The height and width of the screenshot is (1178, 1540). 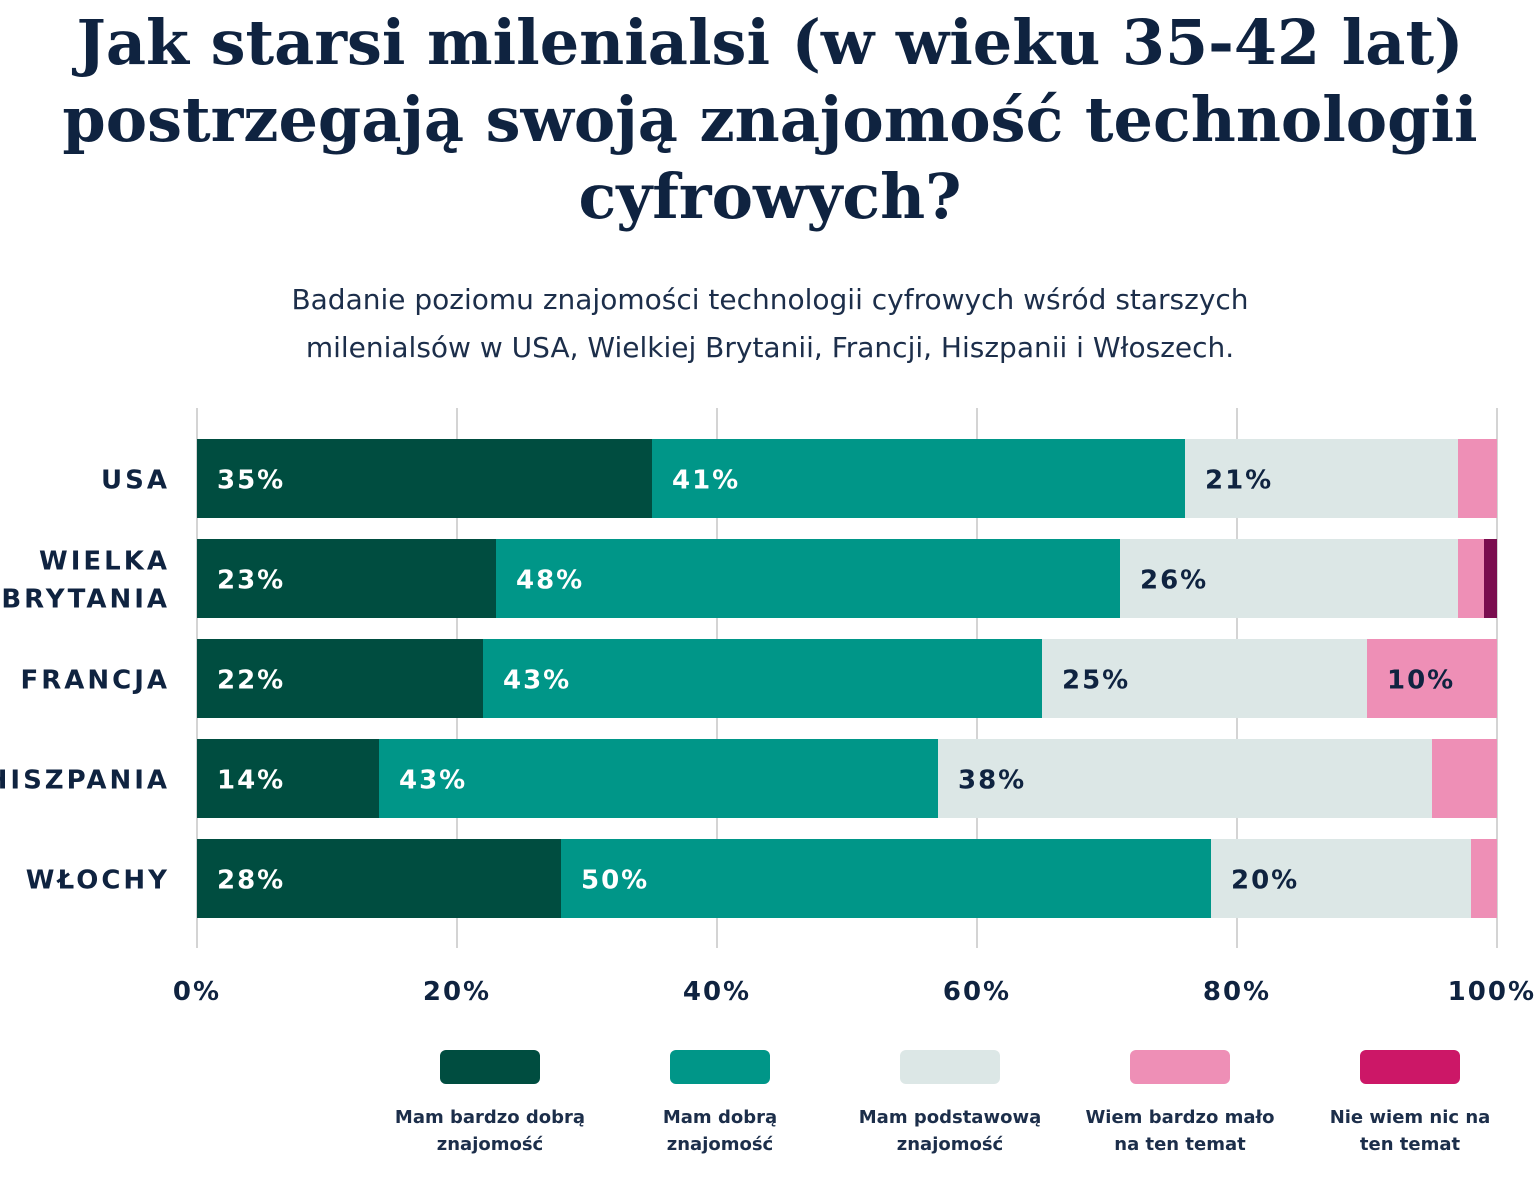 What do you see at coordinates (1237, 992) in the screenshot?
I see `x-tick-label: 80%` at bounding box center [1237, 992].